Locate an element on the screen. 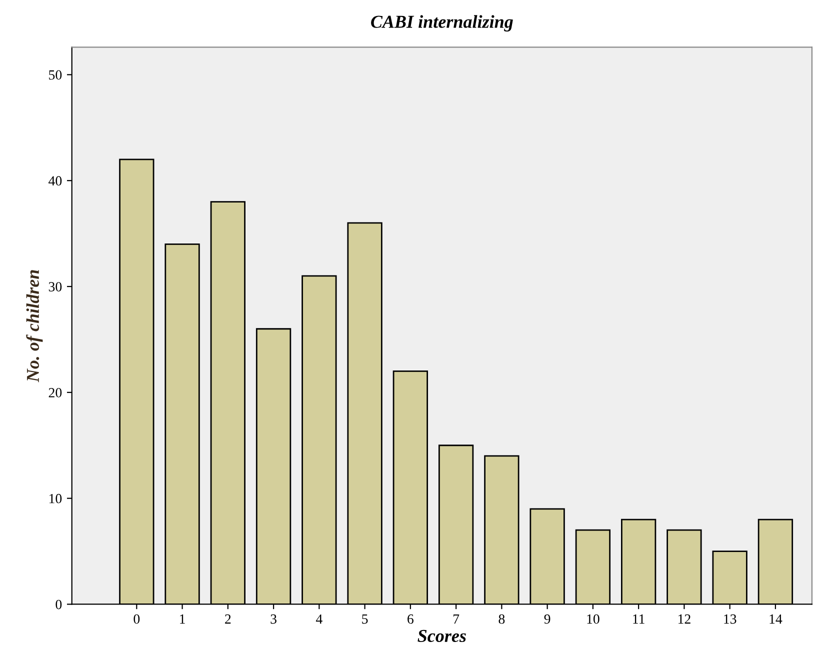  x-tick-label: 13 is located at coordinates (730, 619).